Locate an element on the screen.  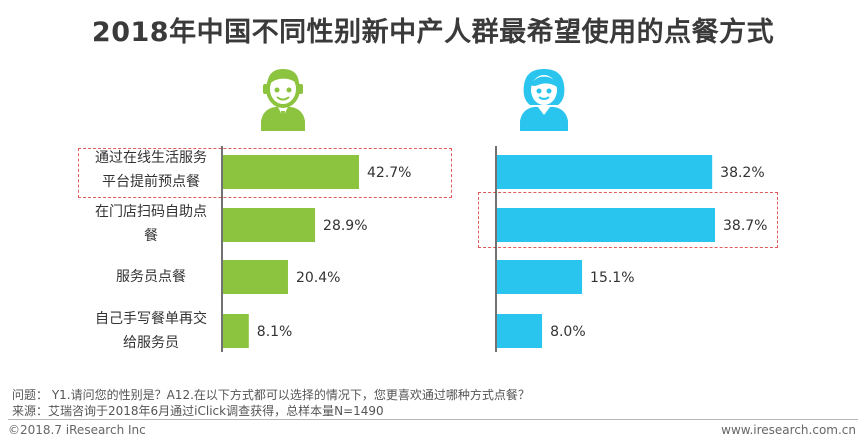
category-label-3: 服务员点餐 is located at coordinates (151, 277).